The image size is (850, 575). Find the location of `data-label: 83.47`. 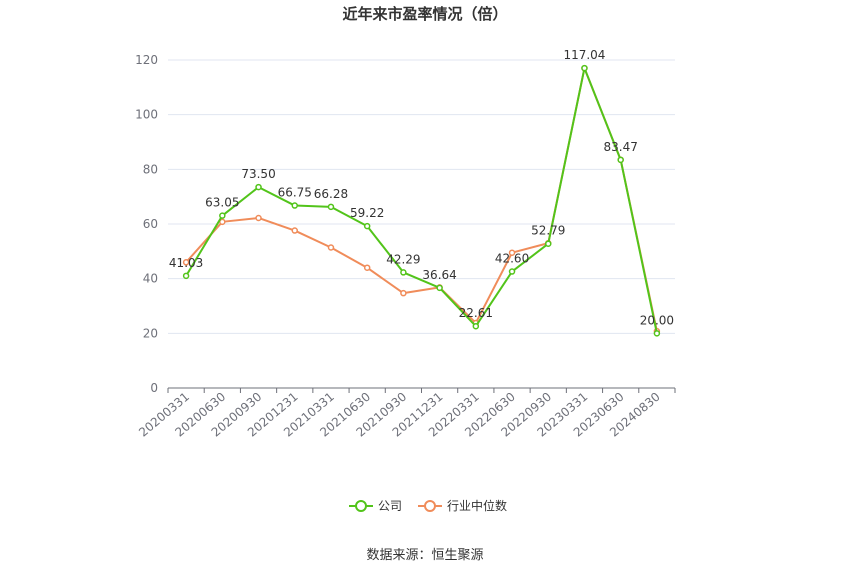

data-label: 83.47 is located at coordinates (620, 147).